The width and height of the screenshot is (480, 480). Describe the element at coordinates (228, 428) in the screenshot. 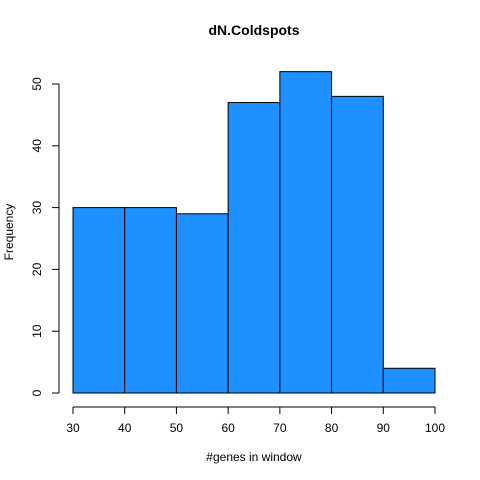

I see `x-tick-label: 60` at that location.